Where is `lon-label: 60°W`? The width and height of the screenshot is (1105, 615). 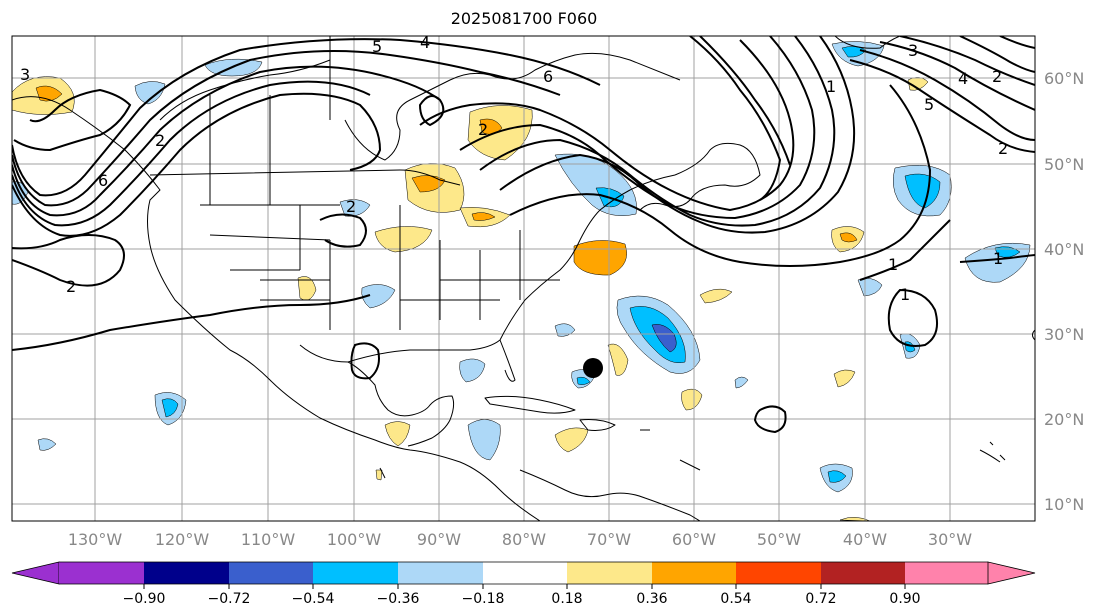
lon-label: 60°W is located at coordinates (694, 539).